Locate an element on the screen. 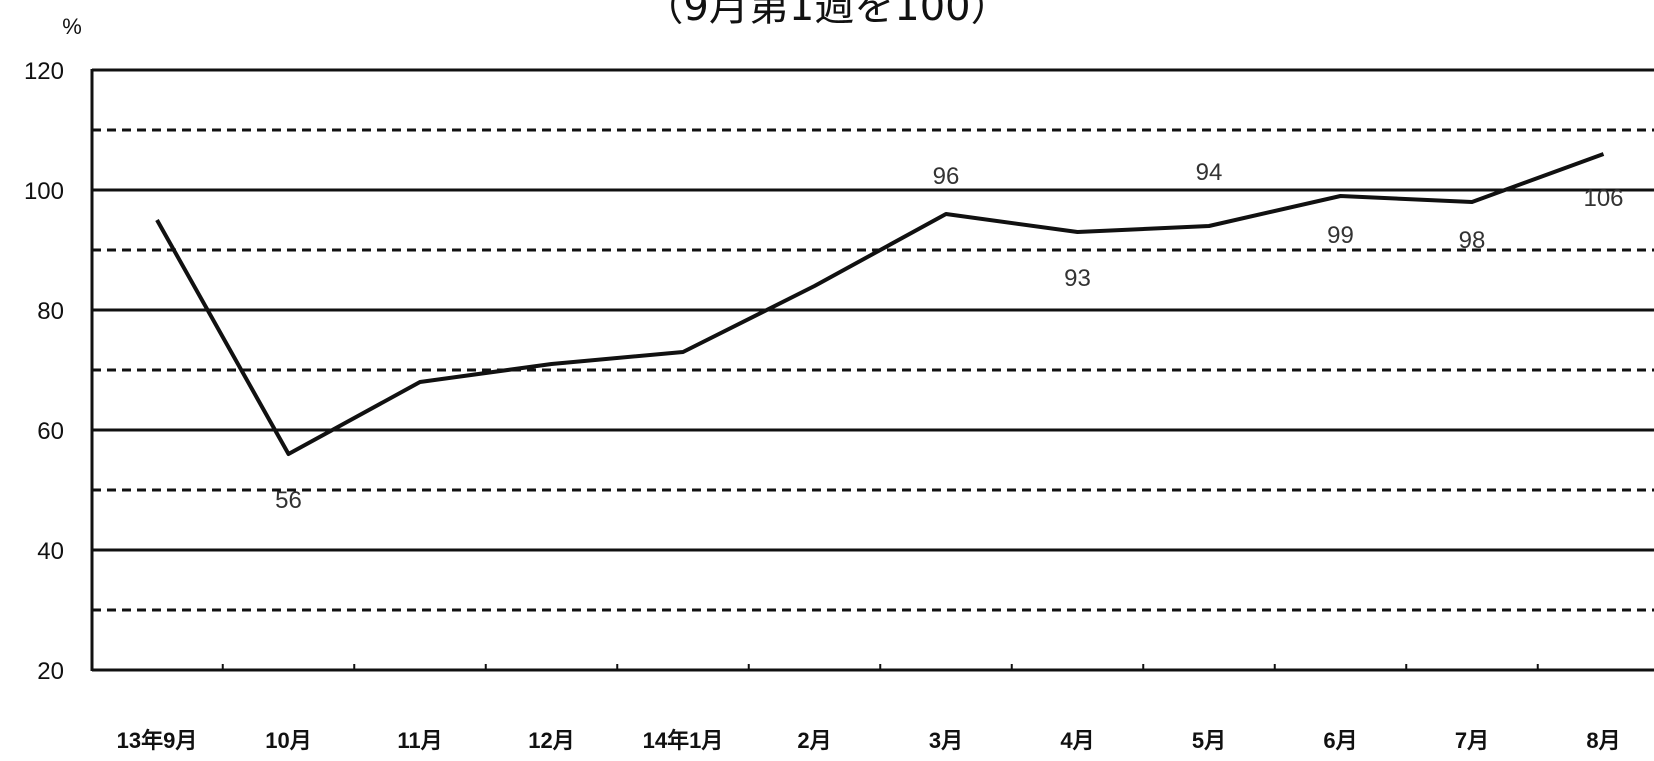 The image size is (1654, 761). y-tick-label-20: 20 is located at coordinates (50, 671).